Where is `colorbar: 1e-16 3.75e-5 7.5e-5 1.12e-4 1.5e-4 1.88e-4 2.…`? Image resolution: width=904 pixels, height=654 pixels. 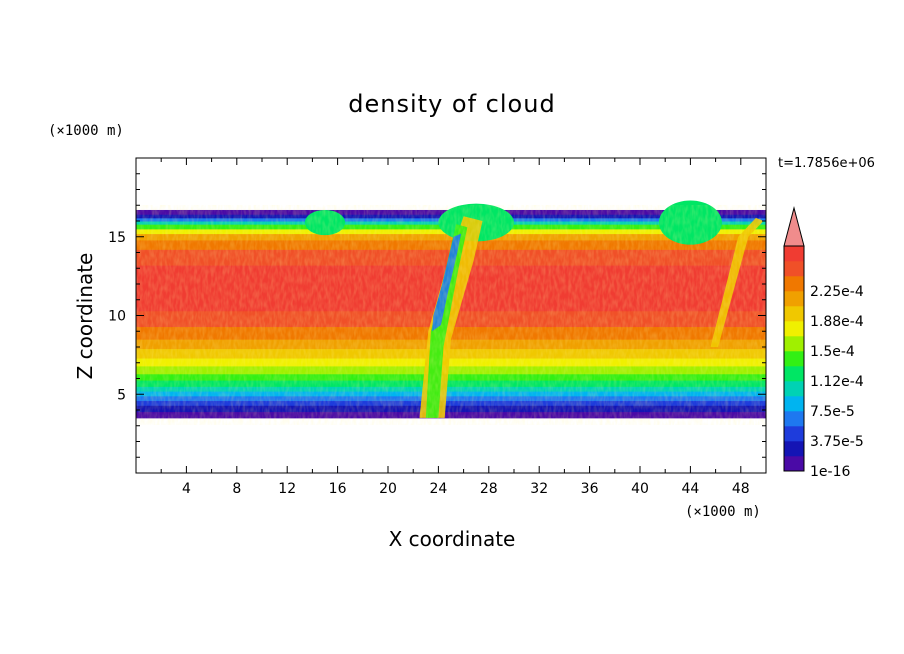
colorbar: 1e-16 3.75e-5 7.5e-5 1.12e-4 1.5e-4 1.88e-4 2.… is located at coordinates (823, 343).